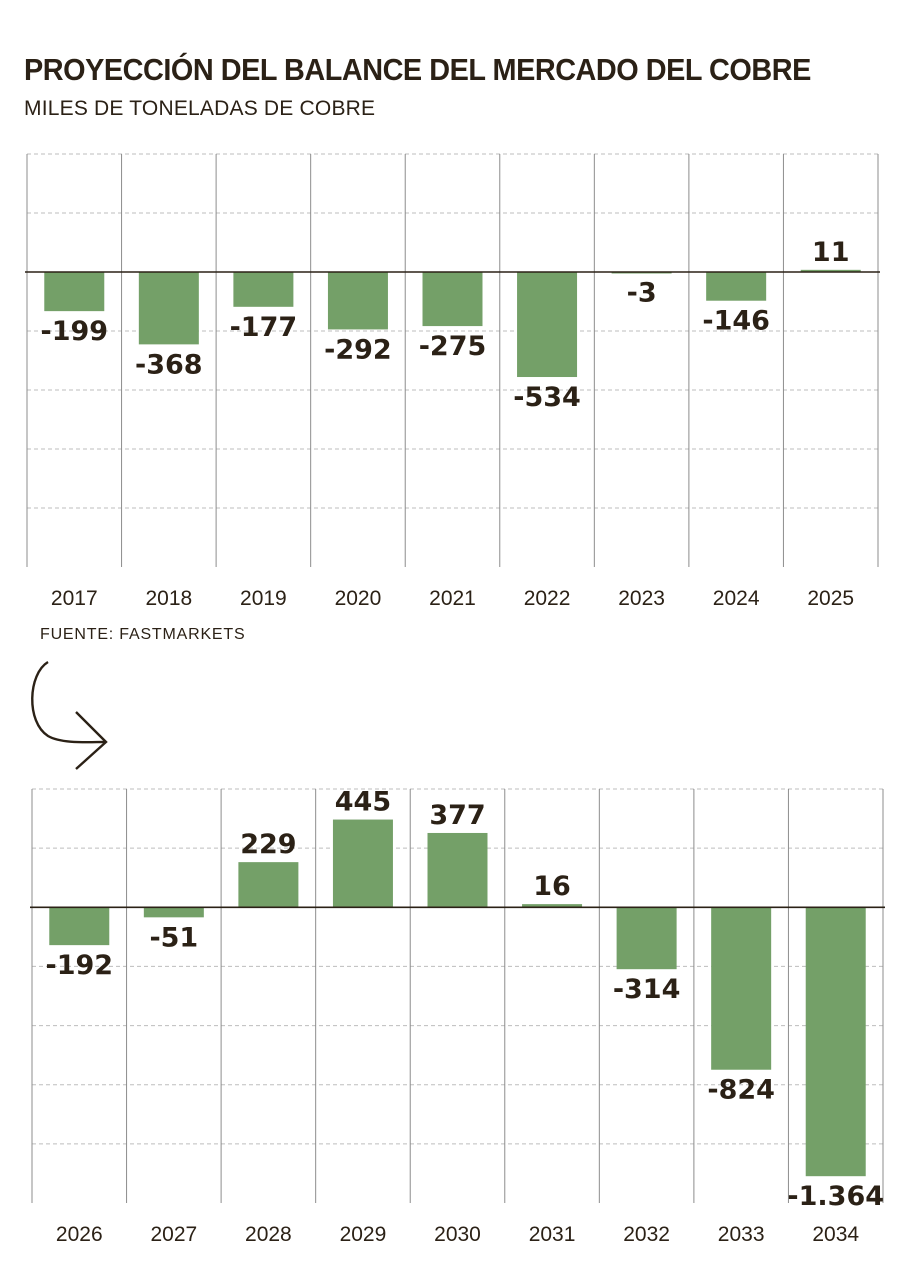 This screenshot has width=900, height=1287. What do you see at coordinates (143, 634) in the screenshot?
I see `source-note: FUENTE: FASTMARKETS` at bounding box center [143, 634].